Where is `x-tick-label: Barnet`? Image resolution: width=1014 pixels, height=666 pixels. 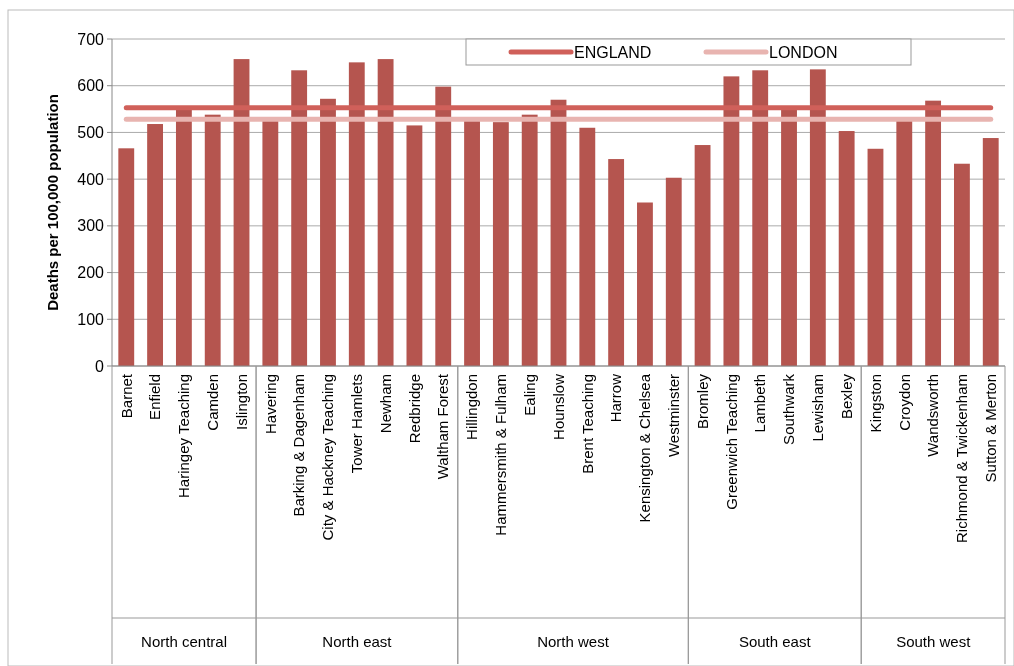 x-tick-label: Barnet is located at coordinates (126, 396).